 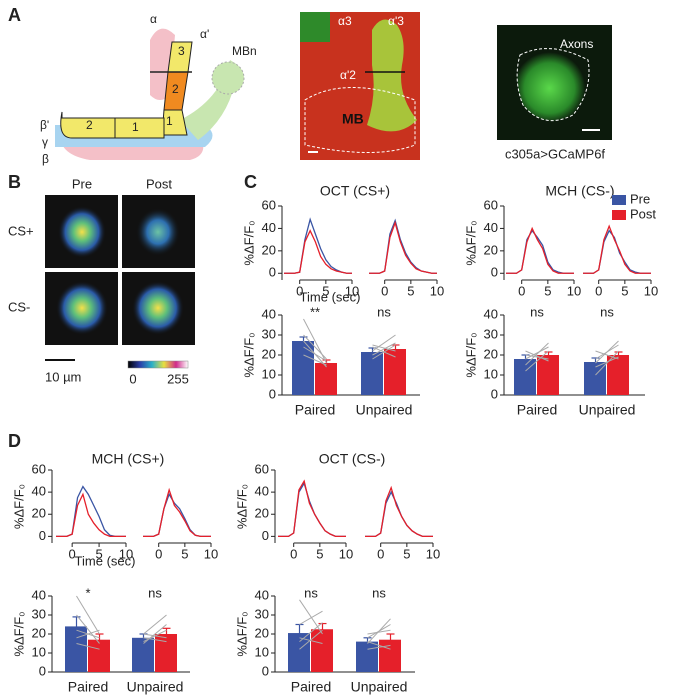 I want to click on colorbar-label: 255, so click(x=178, y=378).